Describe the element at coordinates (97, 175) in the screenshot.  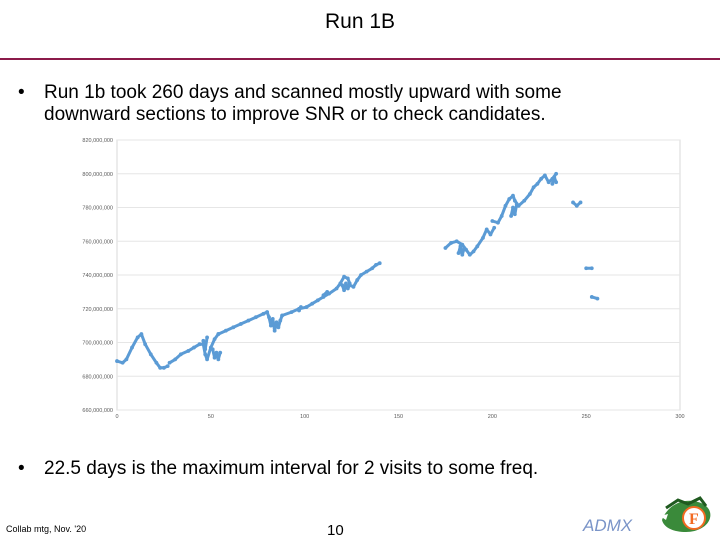
I see `y-tick-label: 800,000,000` at that location.